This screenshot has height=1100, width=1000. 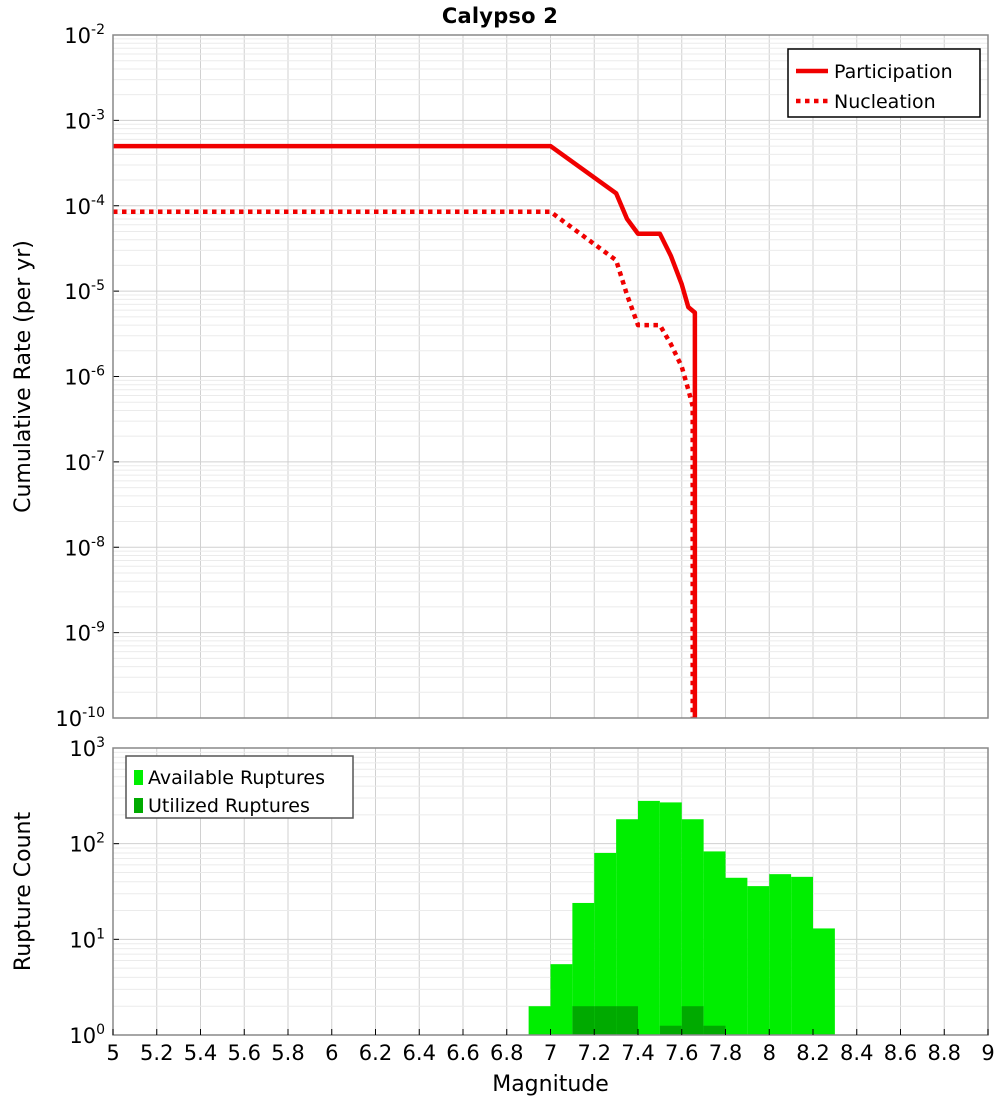 I want to click on x-tick-label: 6.8, so click(x=506, y=1053).